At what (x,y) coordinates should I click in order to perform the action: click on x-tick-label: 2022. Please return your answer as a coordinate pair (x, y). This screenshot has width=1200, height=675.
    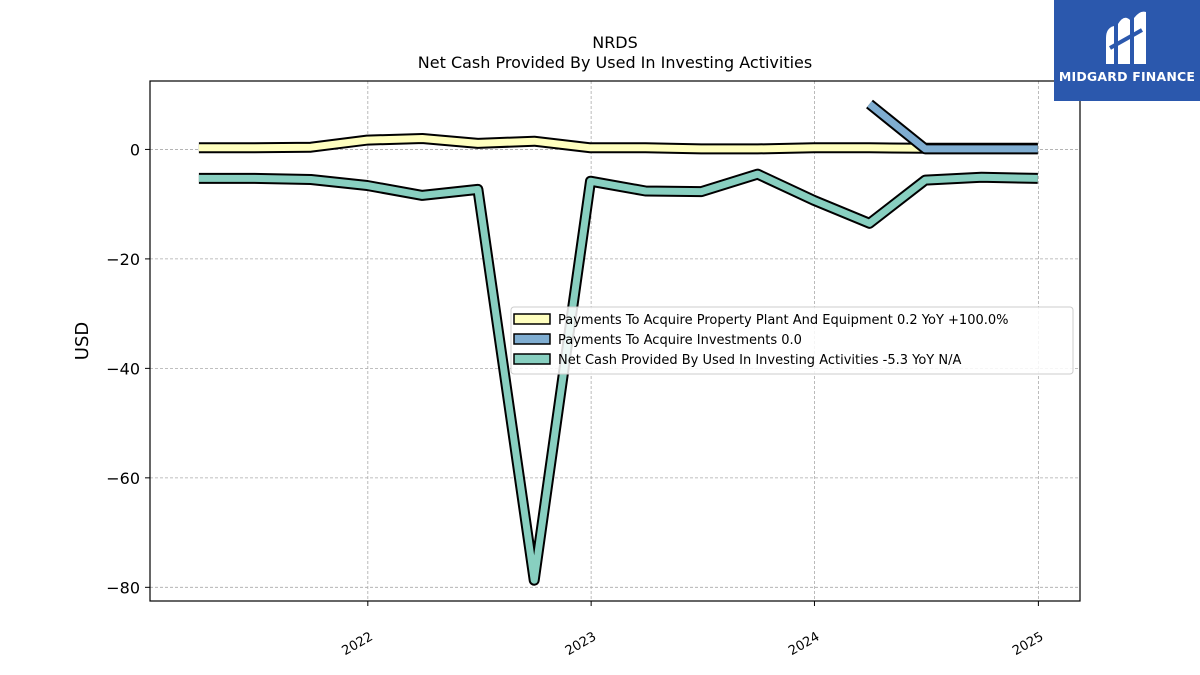
    Looking at the image, I should click on (358, 644).